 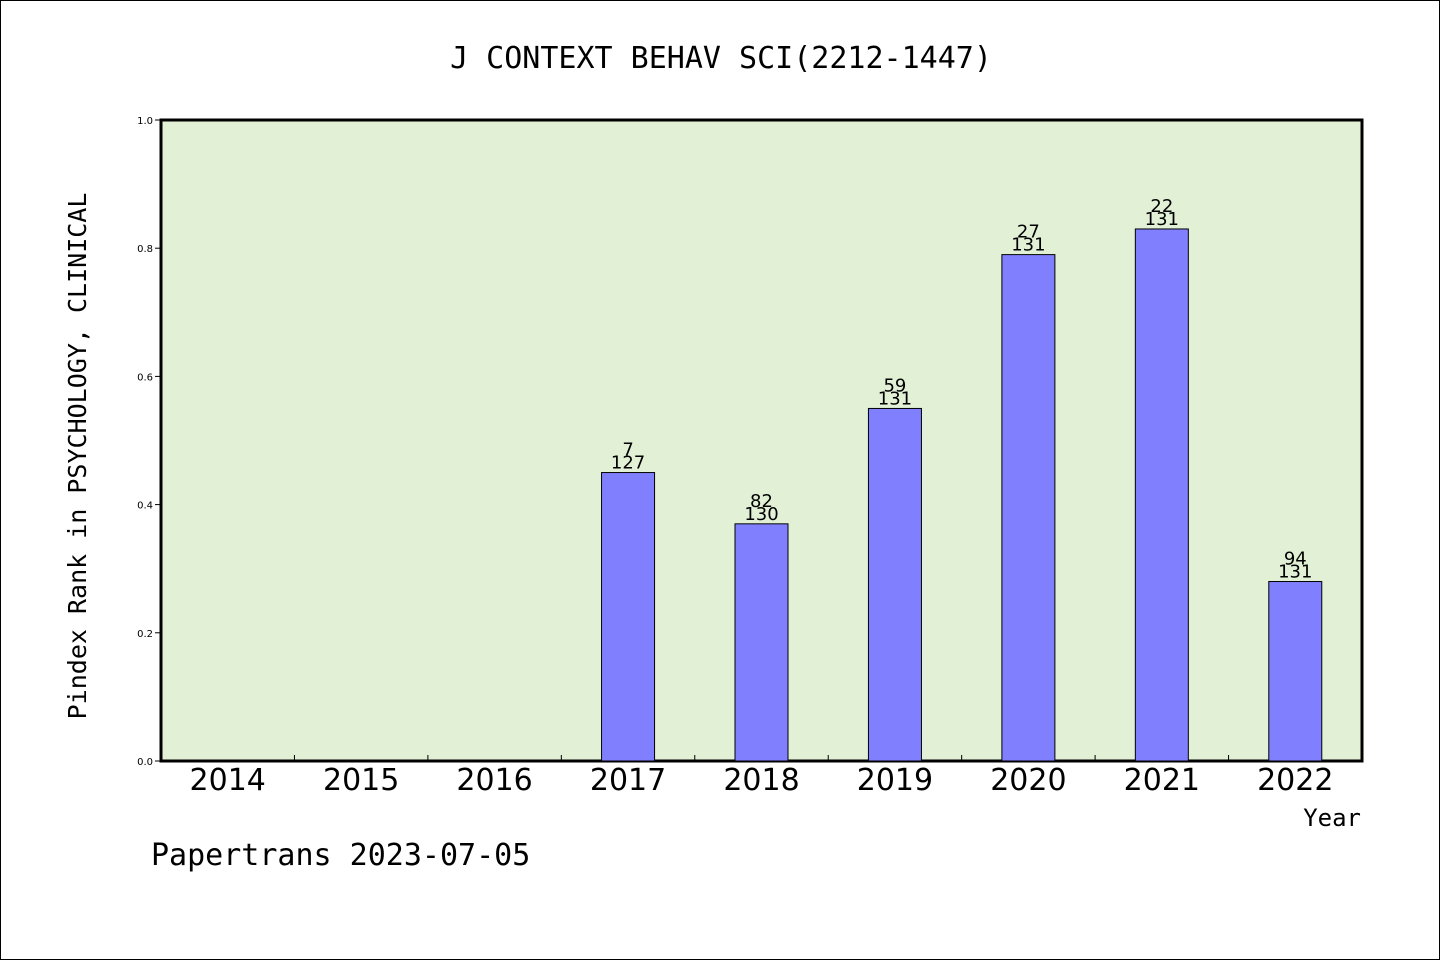 I want to click on chart-title: J CONTEXT BEHAV SCI(2212-1447), so click(x=721, y=58).